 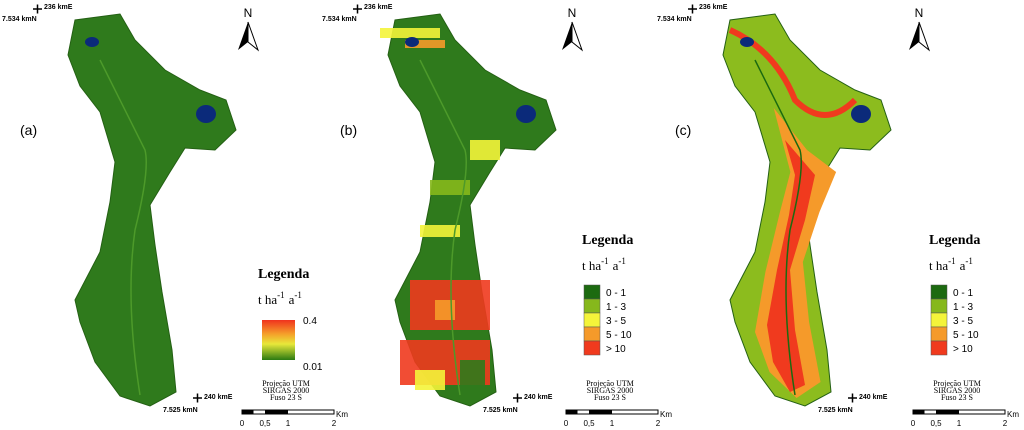 What do you see at coordinates (313, 367) in the screenshot?
I see `legend-min: 0.01` at bounding box center [313, 367].